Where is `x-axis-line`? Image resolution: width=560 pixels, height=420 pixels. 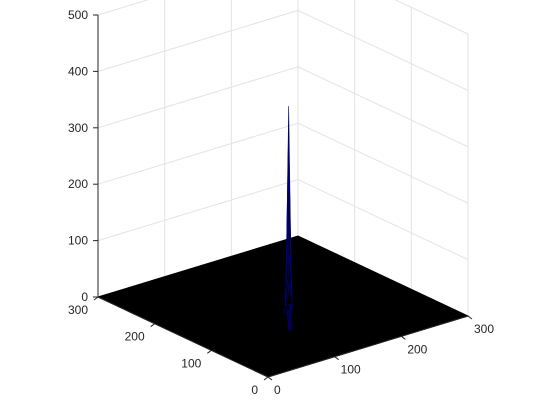
x-axis-line is located at coordinates (368, 346).